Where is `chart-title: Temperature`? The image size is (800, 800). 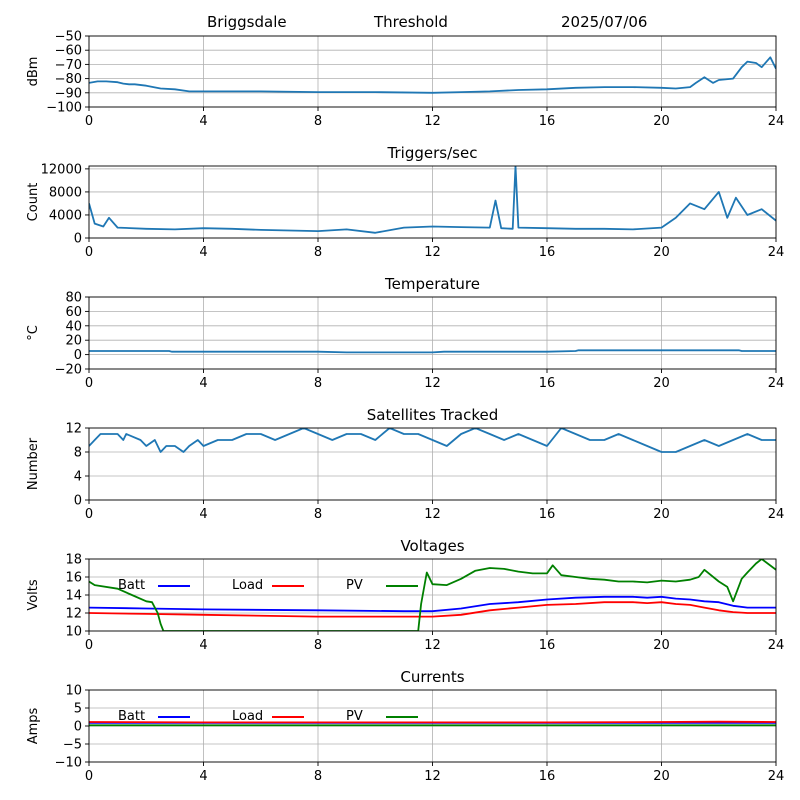 chart-title: Temperature is located at coordinates (432, 284).